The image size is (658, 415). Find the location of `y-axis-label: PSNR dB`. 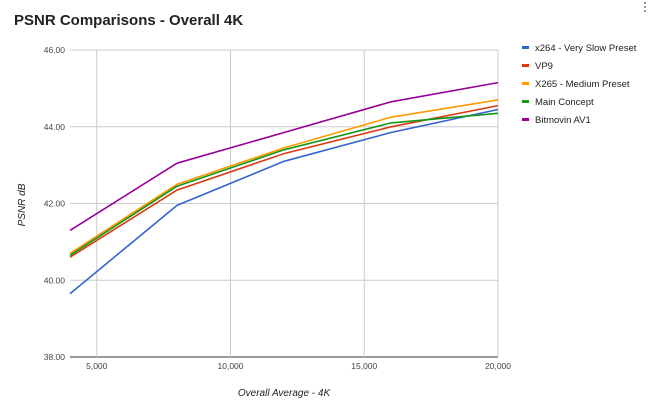

y-axis-label: PSNR dB is located at coordinates (22, 204).